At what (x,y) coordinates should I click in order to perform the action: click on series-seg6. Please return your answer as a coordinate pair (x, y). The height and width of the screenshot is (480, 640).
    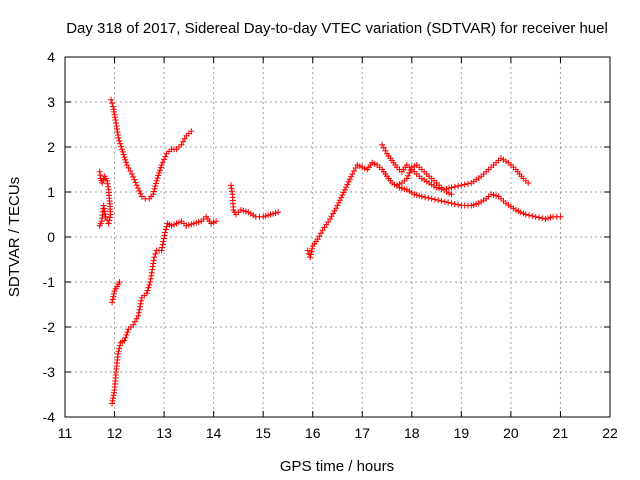
    Looking at the image, I should click on (434, 210).